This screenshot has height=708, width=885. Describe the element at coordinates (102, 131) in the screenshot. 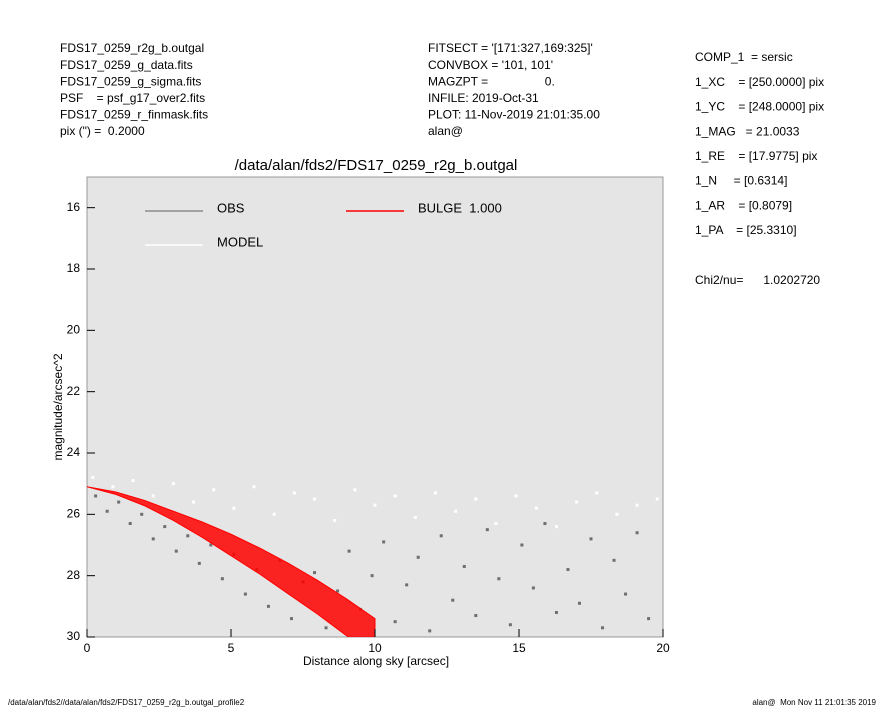

I see `header-line: pix (") = 0.2000` at that location.